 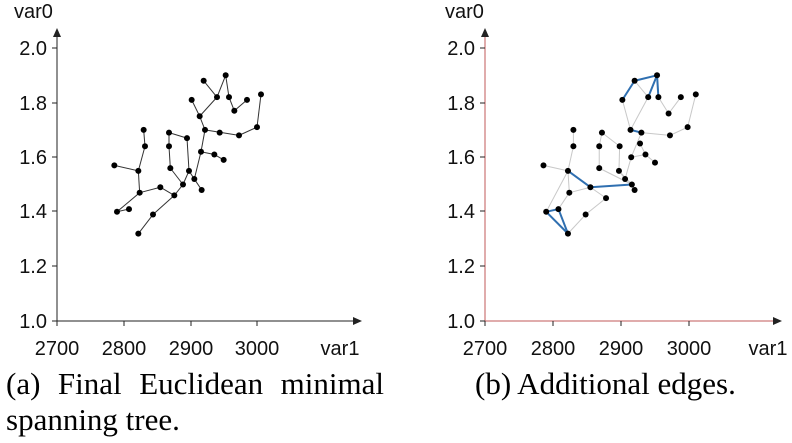 I want to click on x-tick-label: 3000, so click(x=689, y=349).